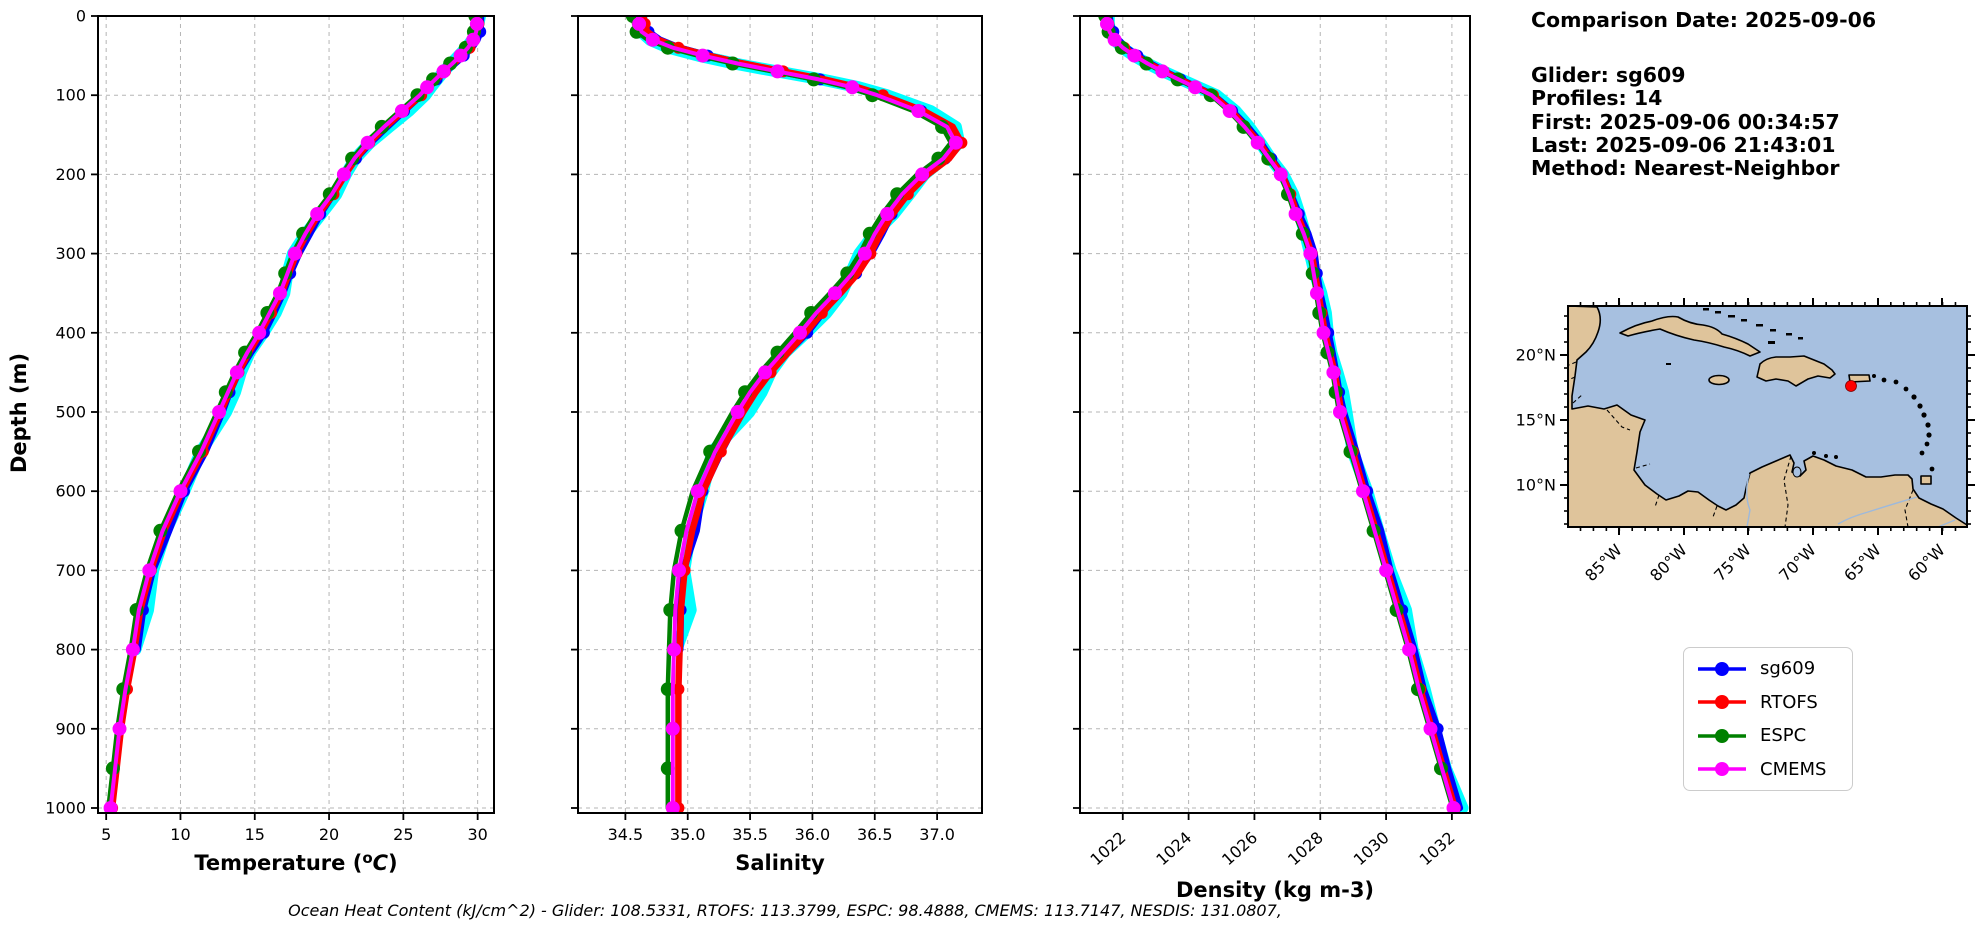 The width and height of the screenshot is (1982, 934). Describe the element at coordinates (1536, 485) in the screenshot. I see `map-lat-label: 10°N` at that location.